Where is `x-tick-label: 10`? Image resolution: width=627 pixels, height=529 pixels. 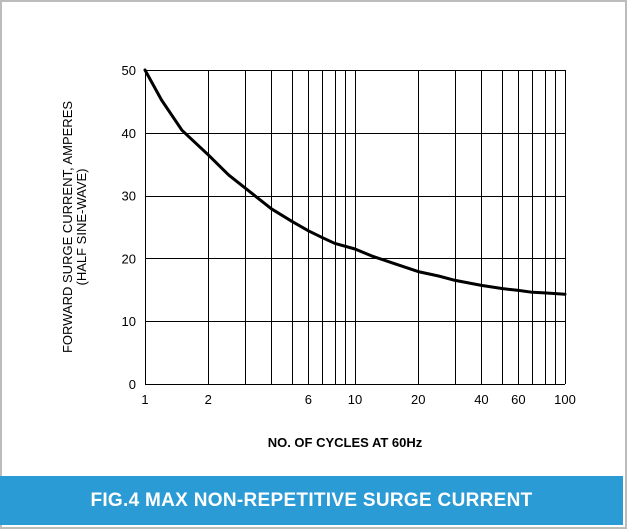 x-tick-label: 10 is located at coordinates (355, 399).